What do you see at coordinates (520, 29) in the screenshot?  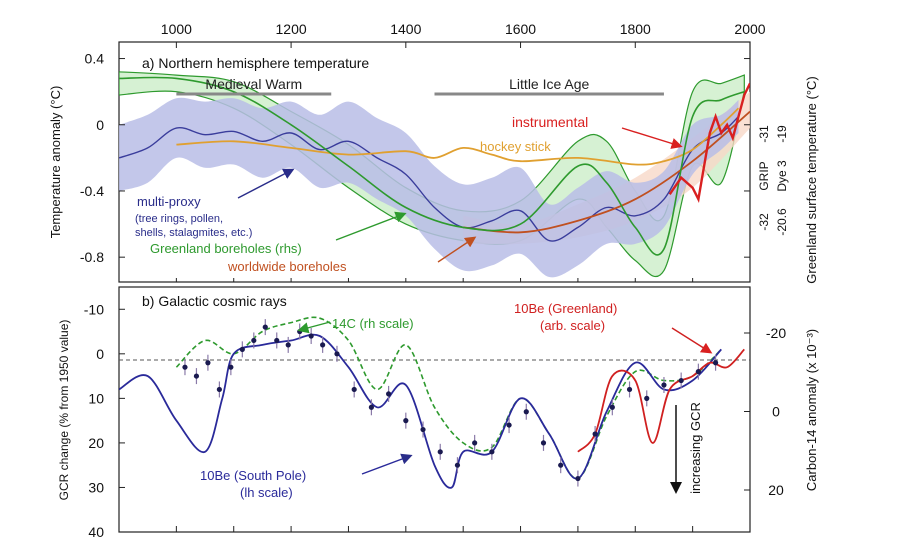 I see `x-tick-label-1600: 1600` at bounding box center [520, 29].